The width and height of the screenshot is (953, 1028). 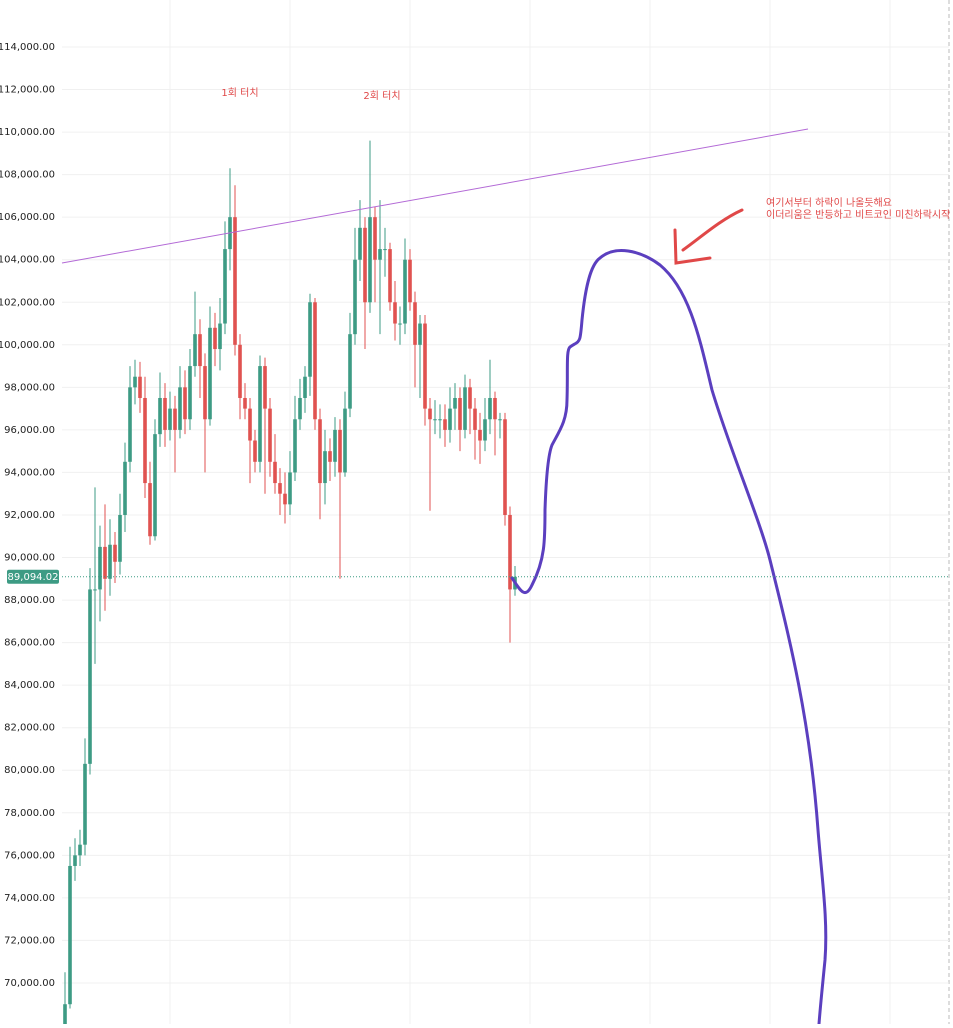 What do you see at coordinates (381, 96) in the screenshot?
I see `annotation: 2회 터치` at bounding box center [381, 96].